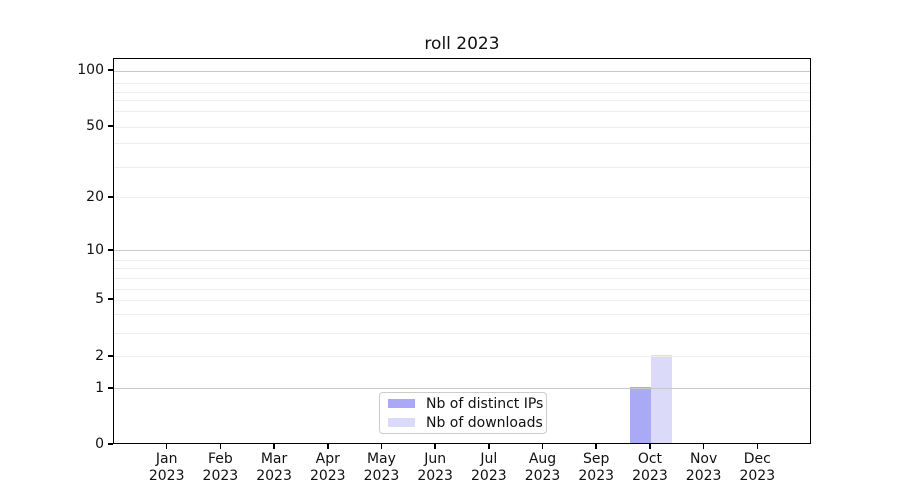 The height and width of the screenshot is (500, 900). I want to click on bar-nb-of-distinct-ips, so click(640, 415).